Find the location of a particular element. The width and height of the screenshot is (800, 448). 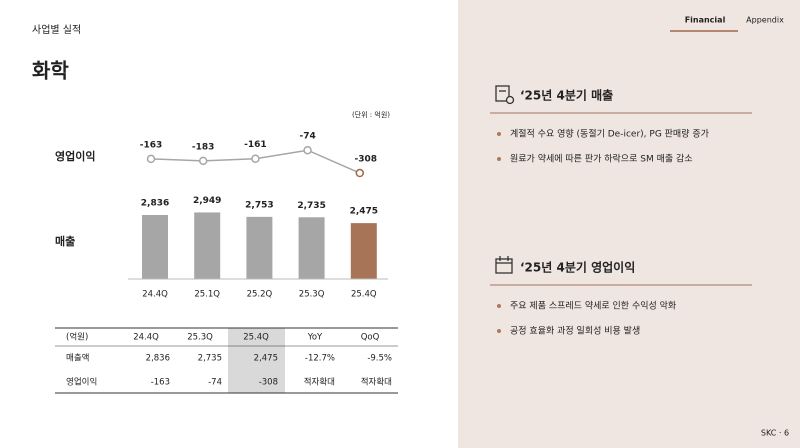

table-cell: 매출액 is located at coordinates (77, 358).